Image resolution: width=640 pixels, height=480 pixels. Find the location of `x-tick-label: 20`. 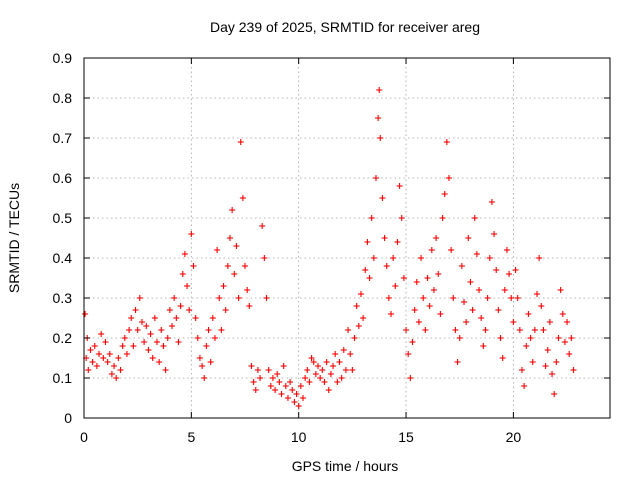

x-tick-label: 20 is located at coordinates (514, 437).